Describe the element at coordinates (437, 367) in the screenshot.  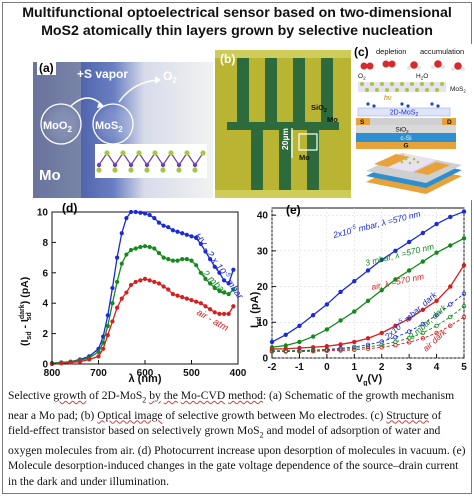
I see `x-tick-label: 4` at that location.